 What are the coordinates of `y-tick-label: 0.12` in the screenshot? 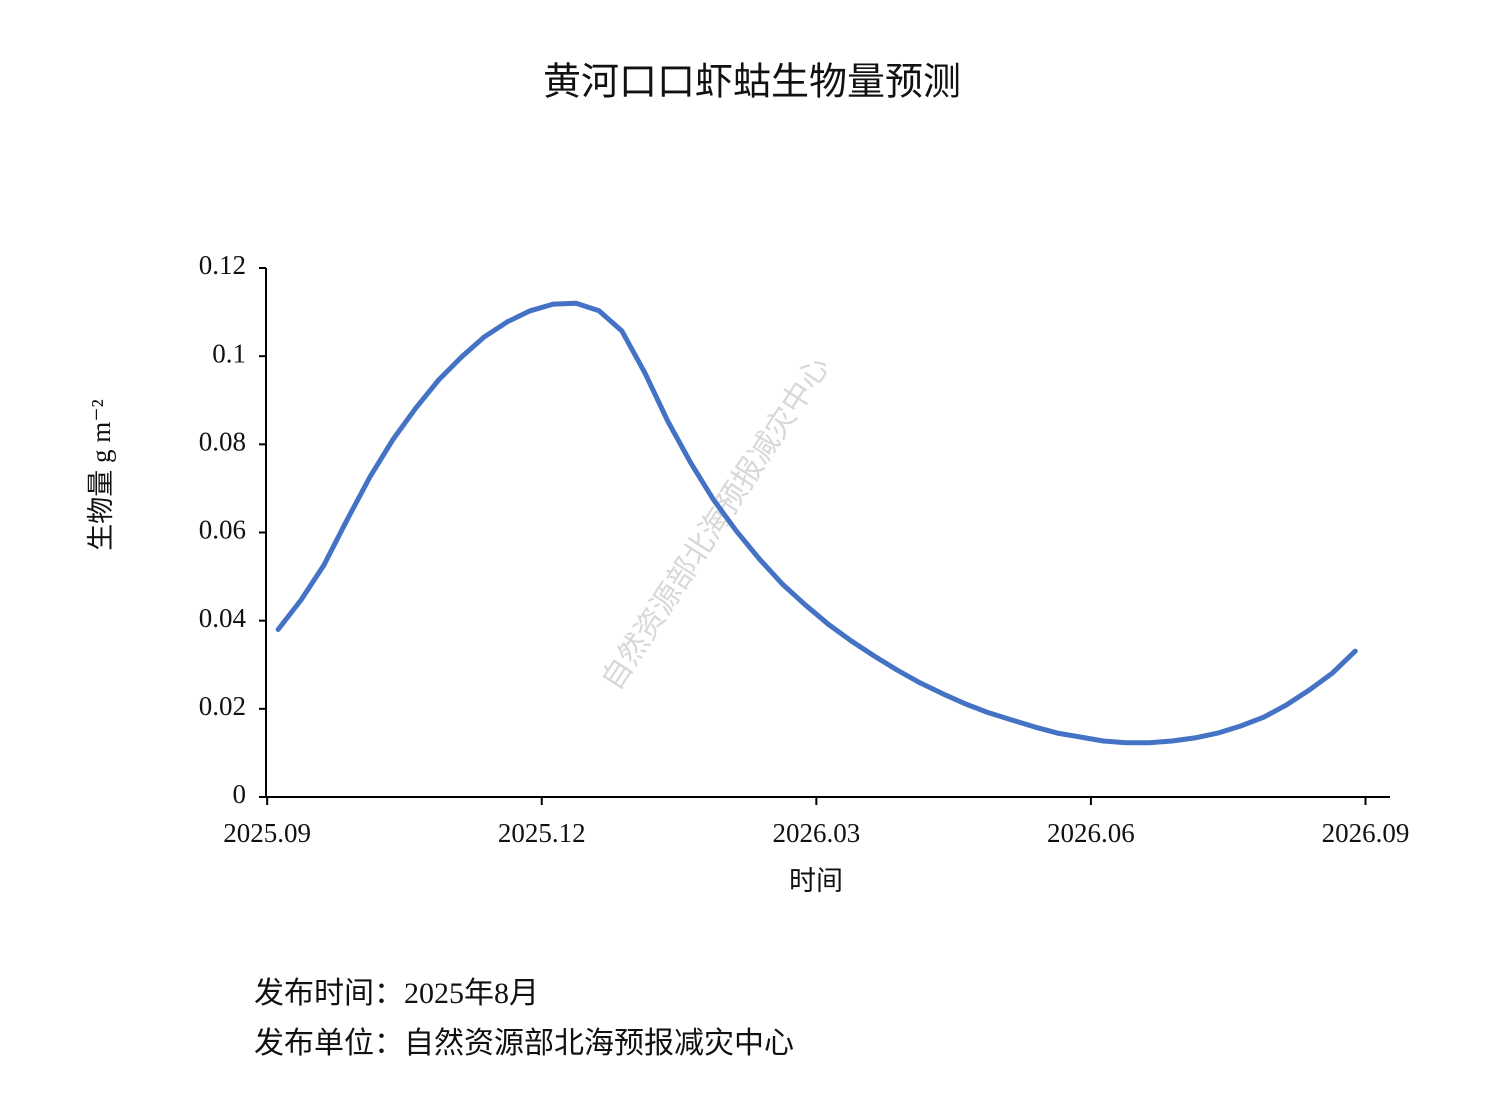 It's located at (222, 265).